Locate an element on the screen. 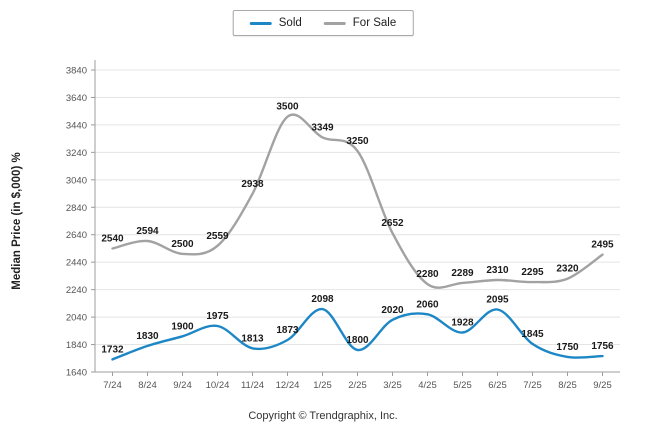  x-tick-label: 9/24 is located at coordinates (182, 385).